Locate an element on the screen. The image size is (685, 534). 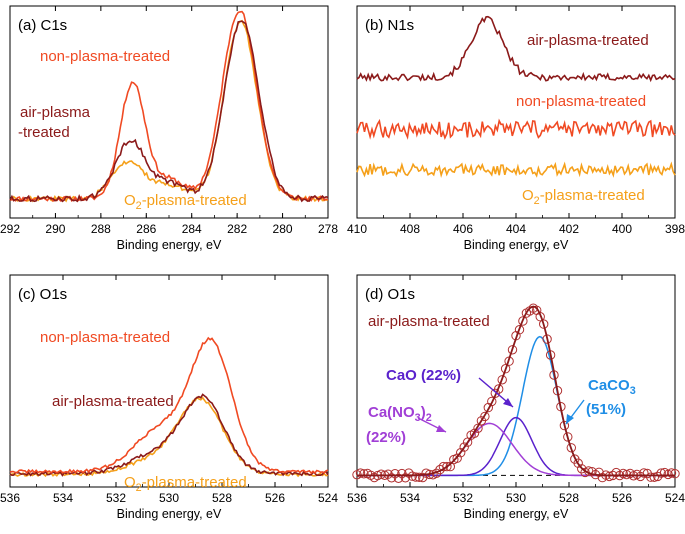
c1s-xtick-label: 288 is located at coordinates (101, 229).